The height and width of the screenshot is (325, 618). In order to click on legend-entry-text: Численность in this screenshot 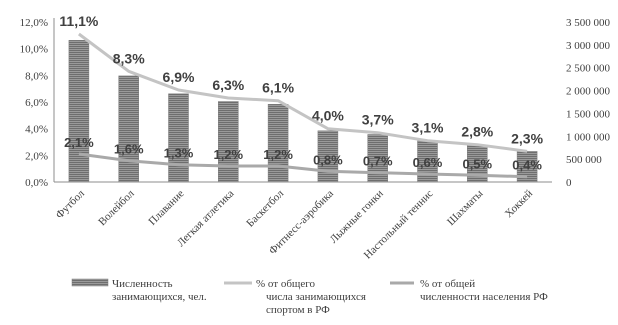, I will do `click(142, 284)`.